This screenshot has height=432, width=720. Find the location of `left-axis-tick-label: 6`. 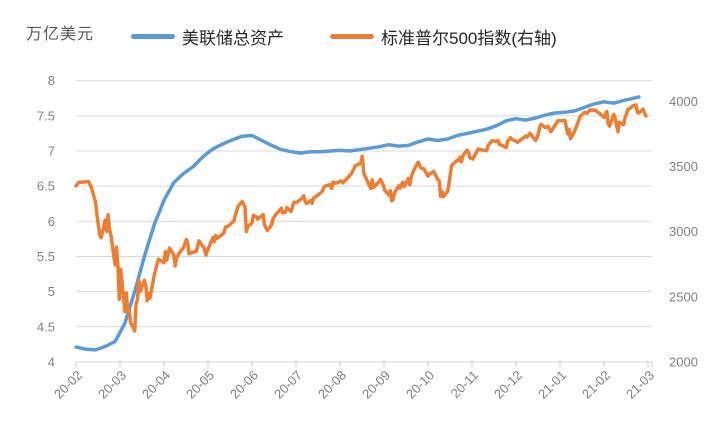

left-axis-tick-label: 6 is located at coordinates (51, 221).